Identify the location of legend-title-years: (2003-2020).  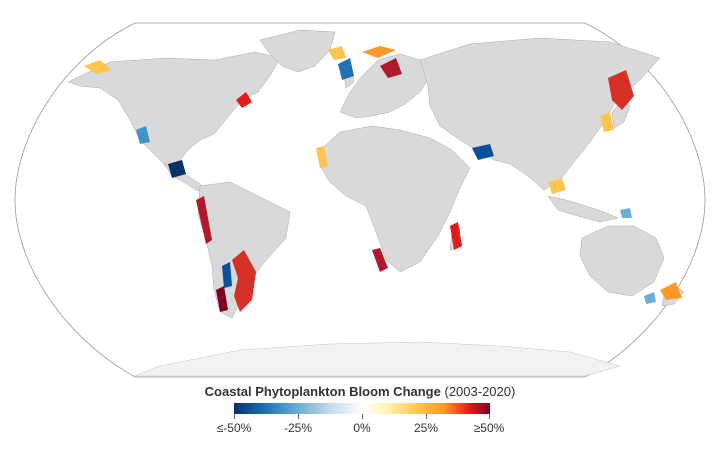
(480, 391).